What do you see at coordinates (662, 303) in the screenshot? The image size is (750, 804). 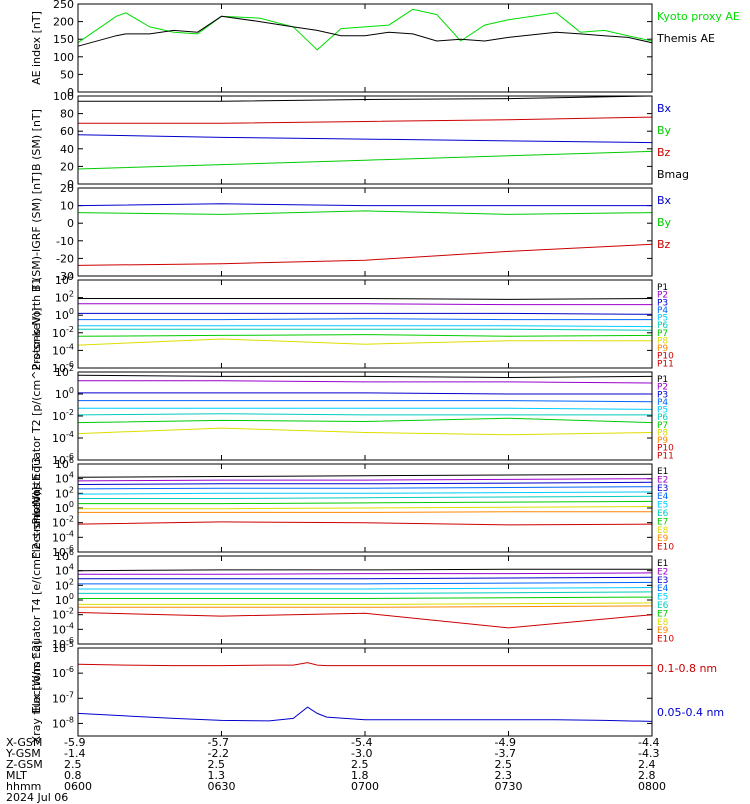 I see `legend-entry: P3` at bounding box center [662, 303].